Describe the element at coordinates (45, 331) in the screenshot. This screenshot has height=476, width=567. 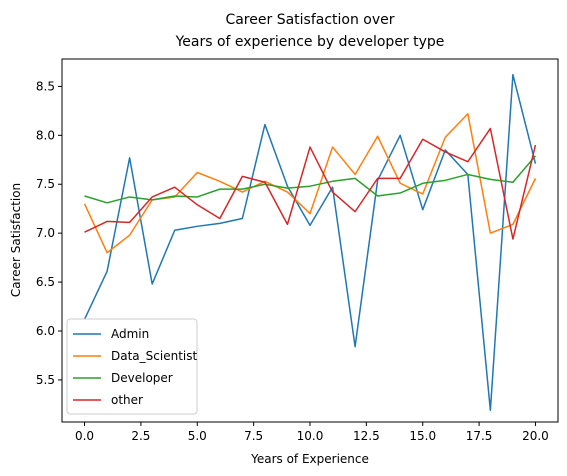
I see `y-tick-label: 6.0` at that location.